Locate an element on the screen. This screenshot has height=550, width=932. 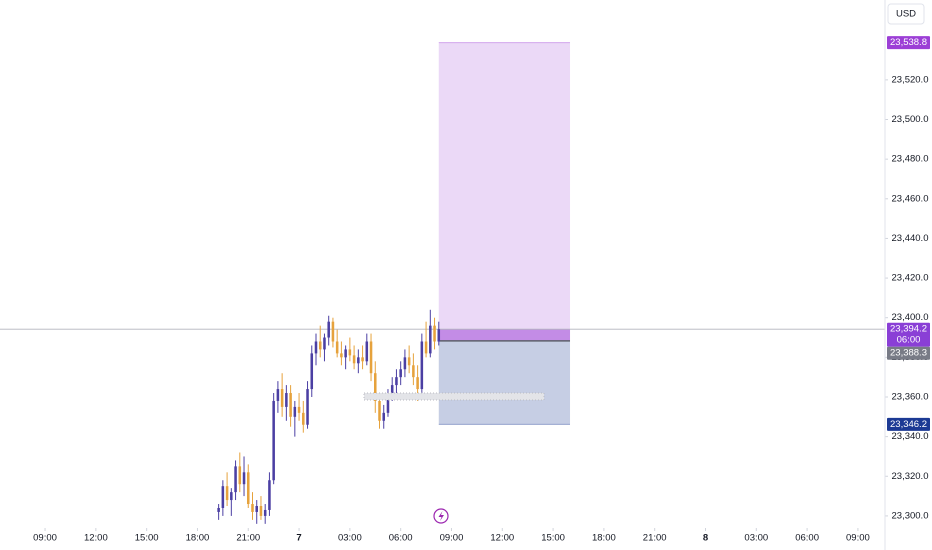
y-tick-label: 23,360.0 is located at coordinates (910, 397).